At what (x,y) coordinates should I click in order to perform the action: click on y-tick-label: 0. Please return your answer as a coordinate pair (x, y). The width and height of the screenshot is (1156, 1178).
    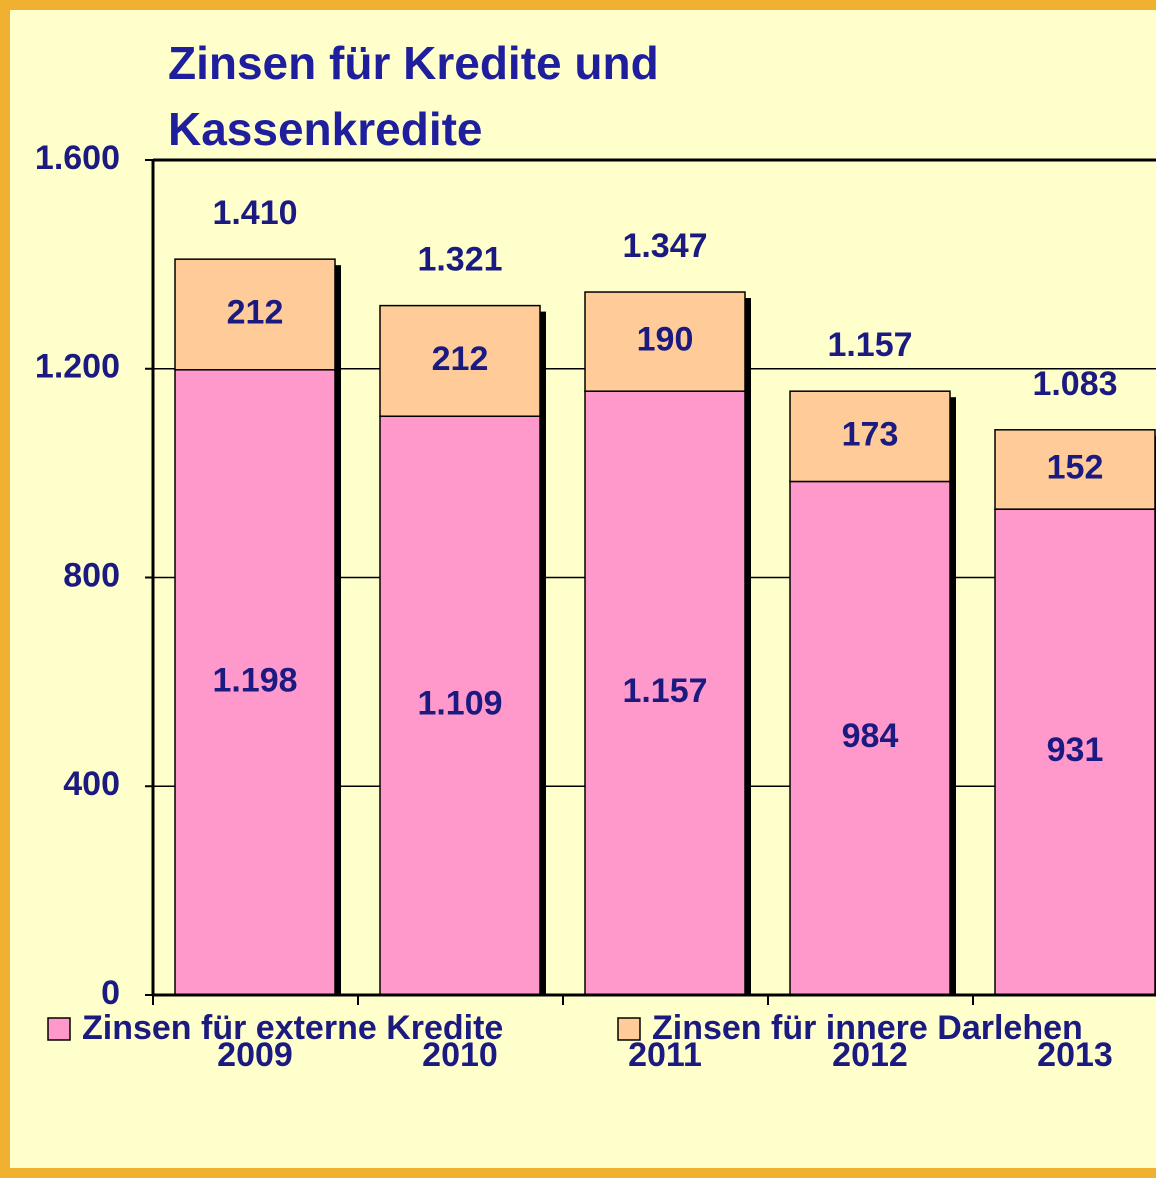
    Looking at the image, I should click on (110, 993).